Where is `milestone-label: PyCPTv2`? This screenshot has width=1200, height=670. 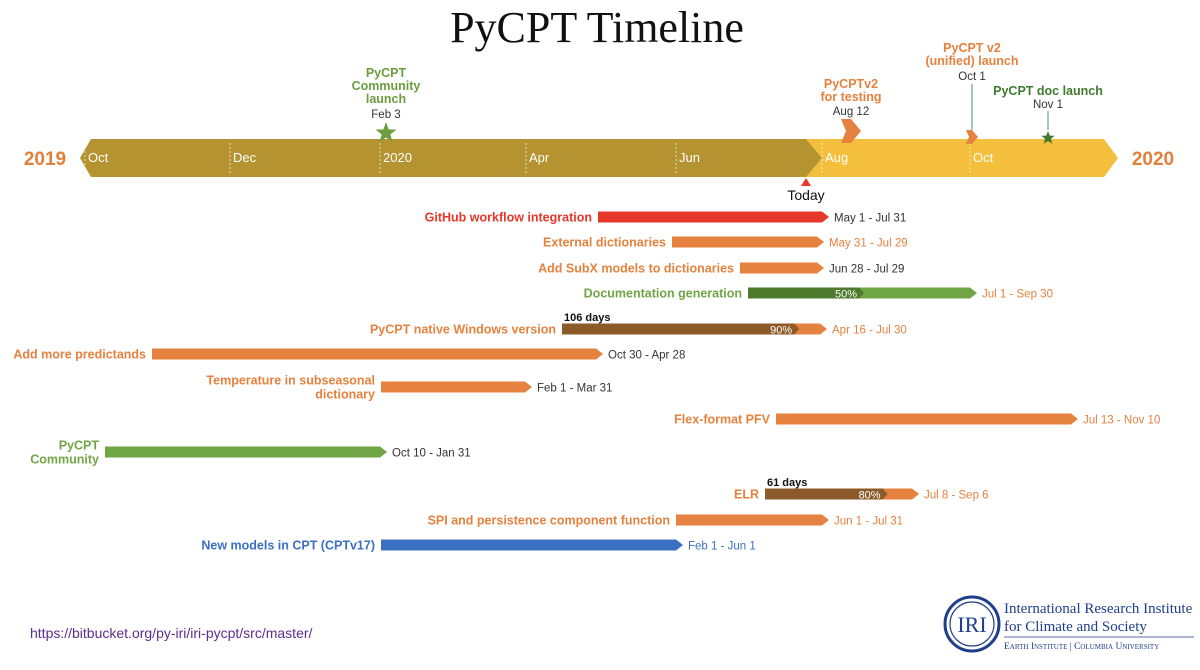
milestone-label: PyCPTv2 is located at coordinates (851, 84).